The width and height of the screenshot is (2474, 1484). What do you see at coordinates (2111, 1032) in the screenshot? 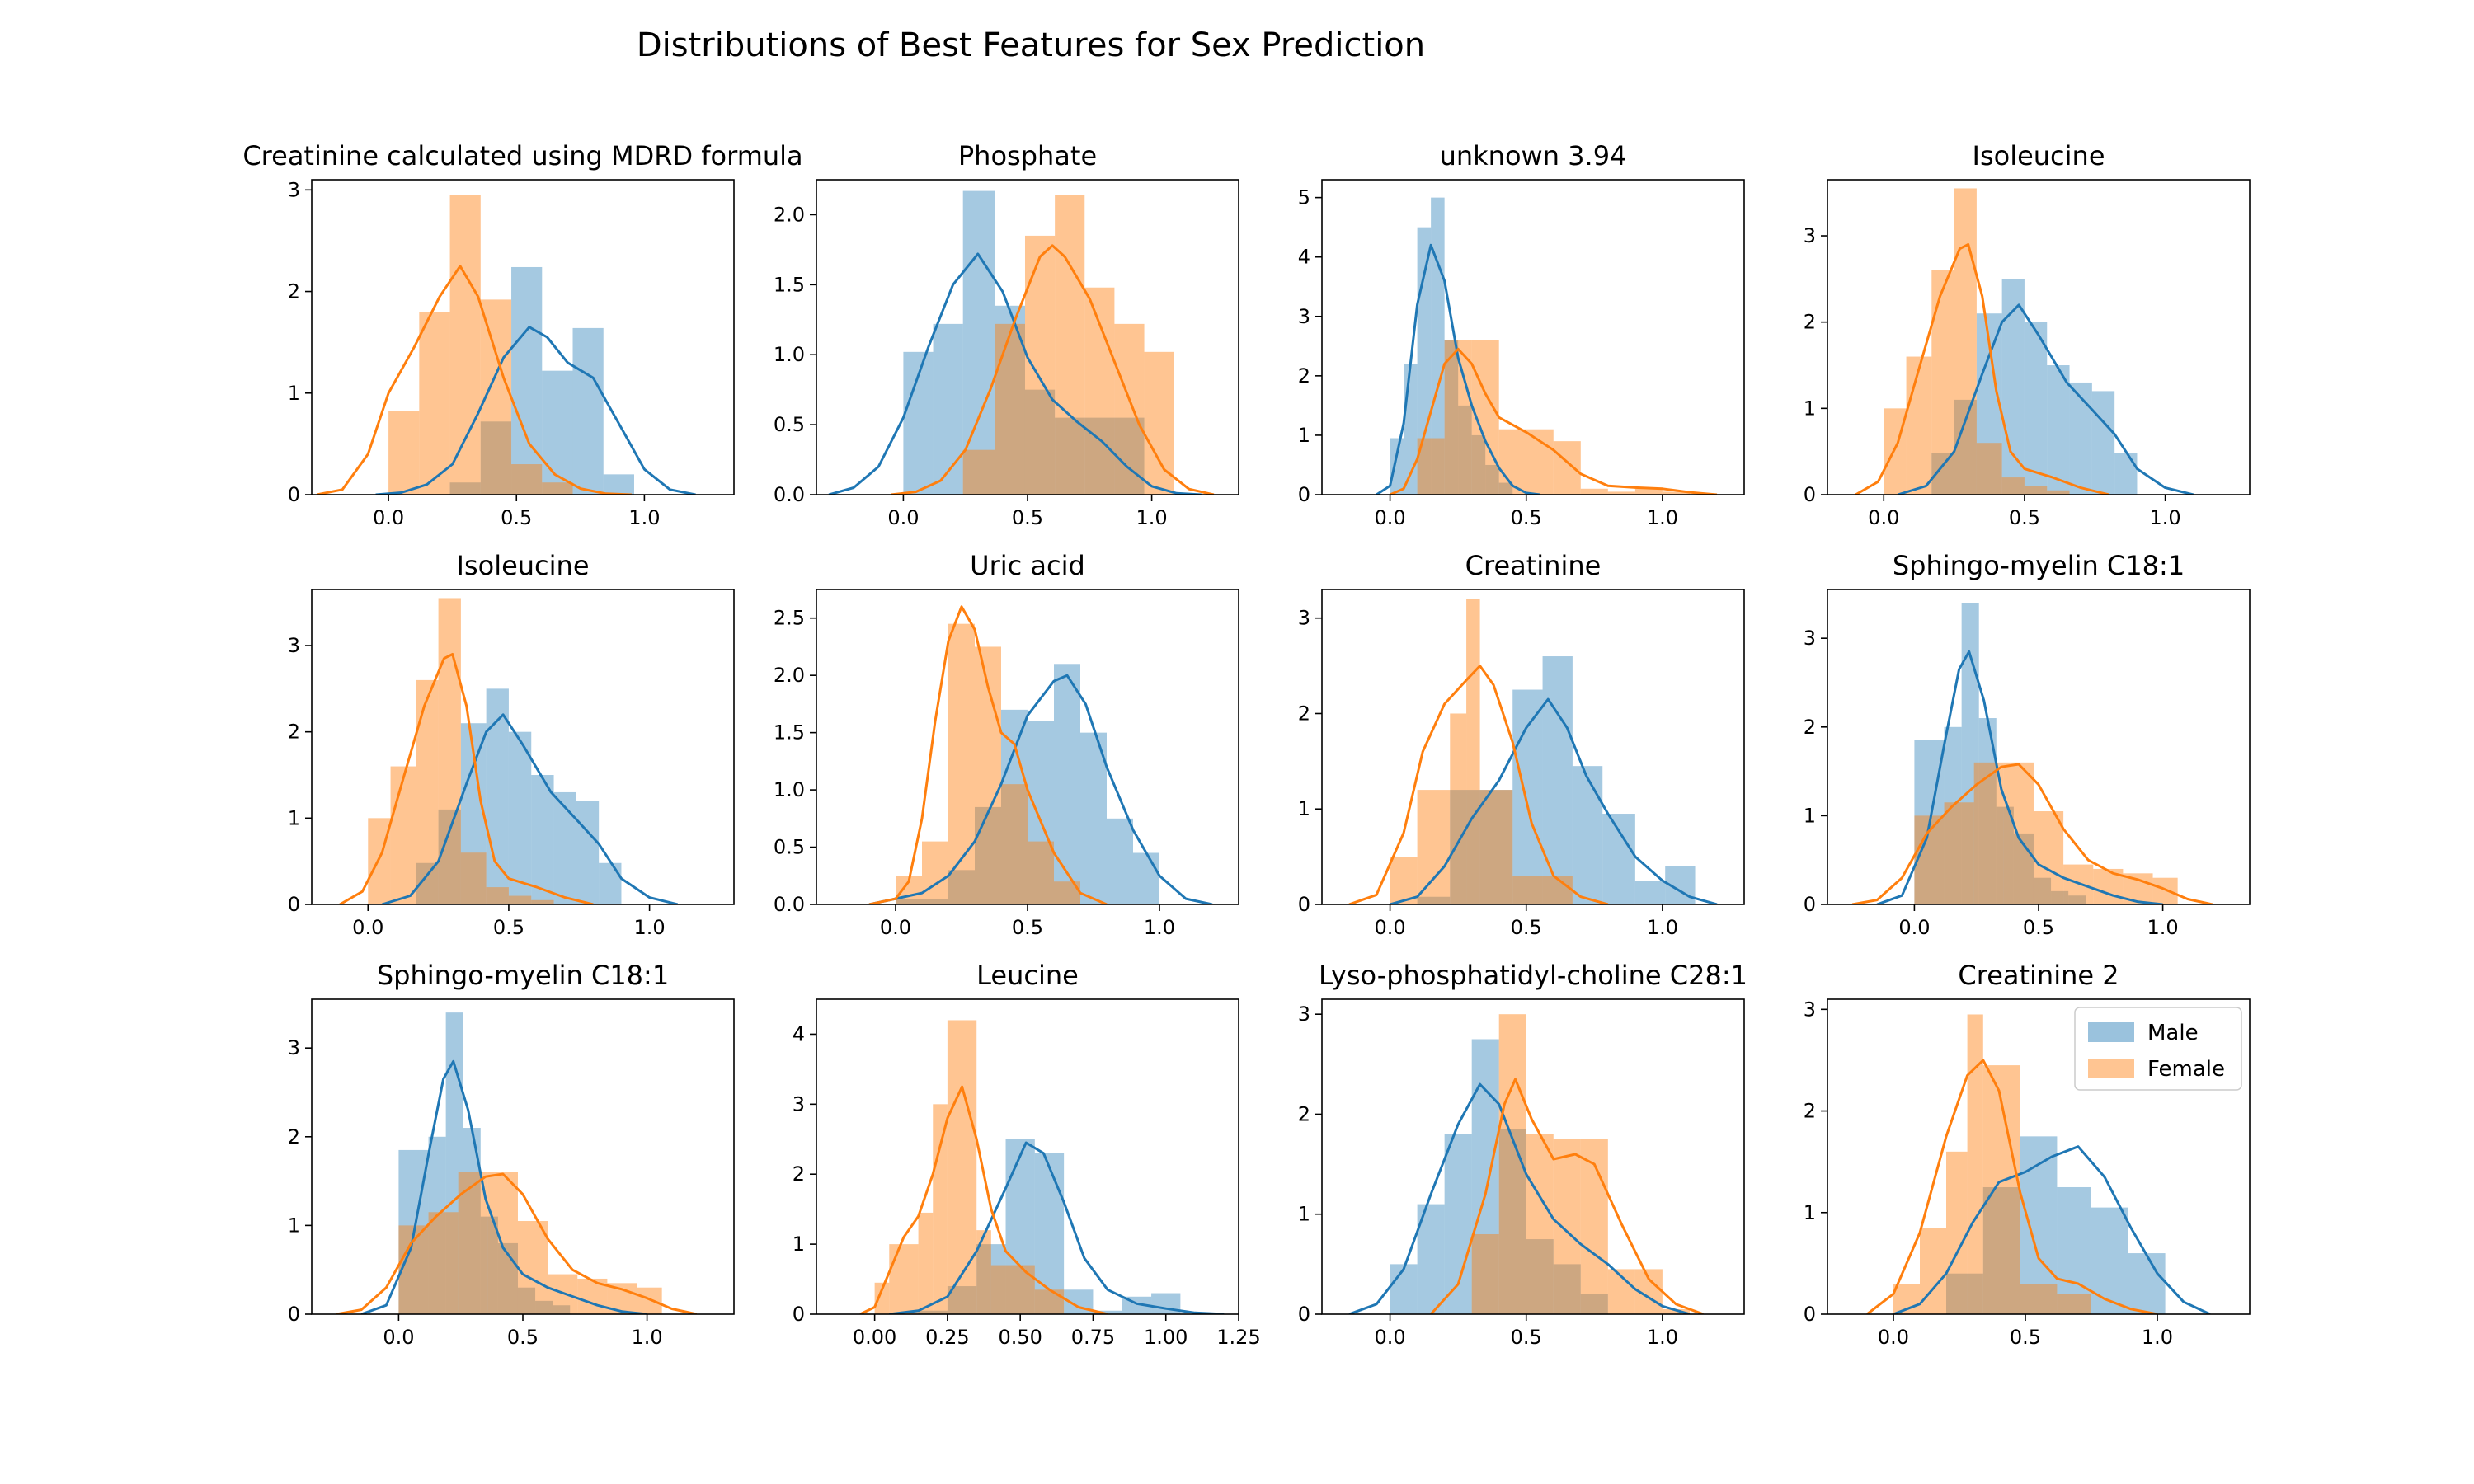
I see `legend-swatch-male` at bounding box center [2111, 1032].